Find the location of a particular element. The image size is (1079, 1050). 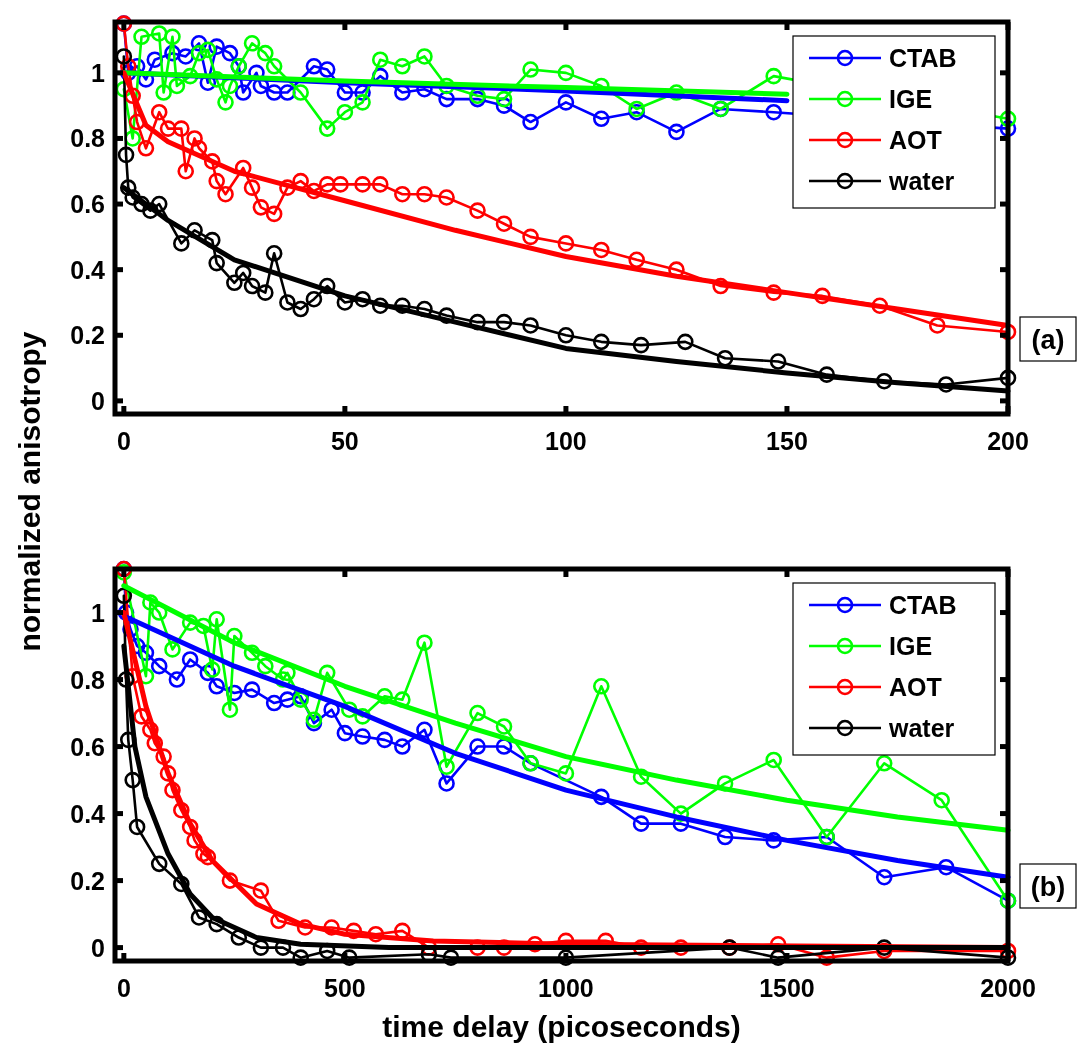

x-tick-label: 2000 is located at coordinates (1008, 988).